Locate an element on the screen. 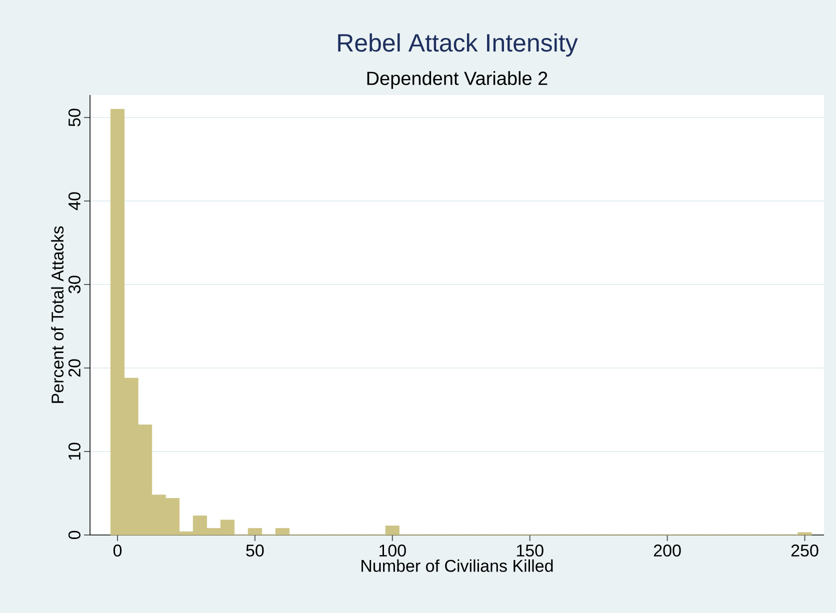  chart-title: Rebel Attack Intensity is located at coordinates (458, 45).